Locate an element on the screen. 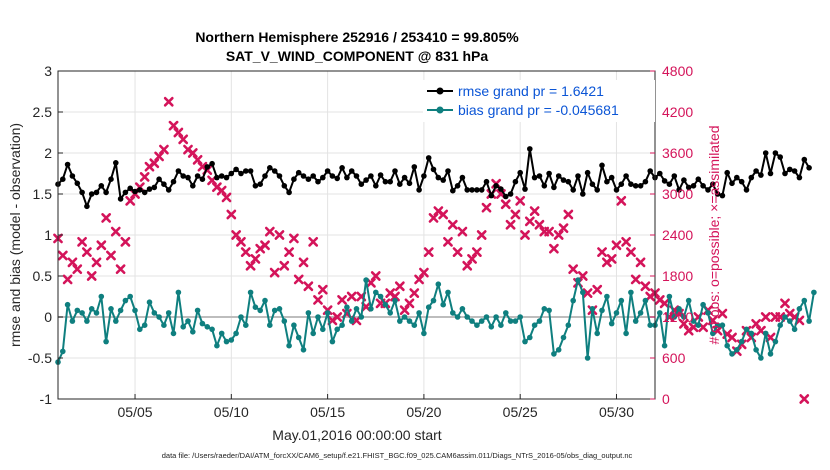  y2-tick-label: 1800 is located at coordinates (677, 276).